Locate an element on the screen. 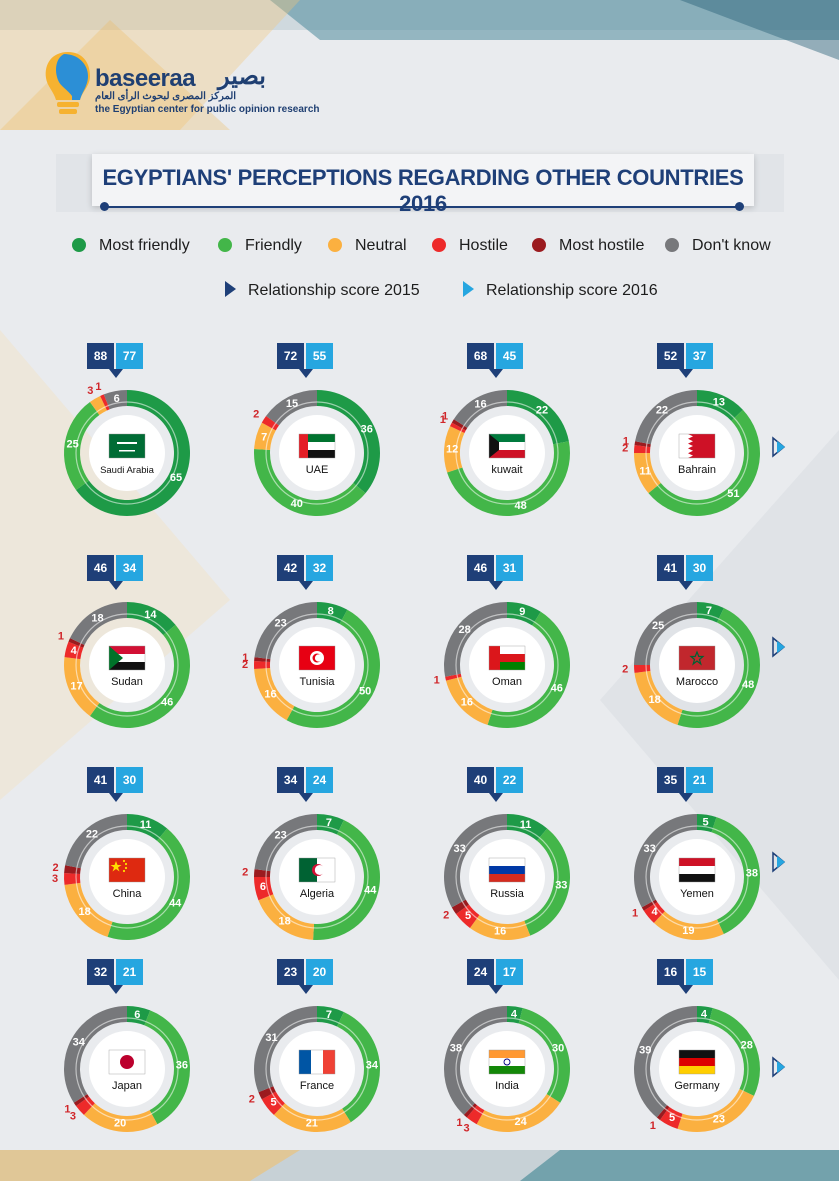 The height and width of the screenshot is (1181, 839). donut-svg: 7 48 18 2 25 Marocco is located at coordinates (691, 665).